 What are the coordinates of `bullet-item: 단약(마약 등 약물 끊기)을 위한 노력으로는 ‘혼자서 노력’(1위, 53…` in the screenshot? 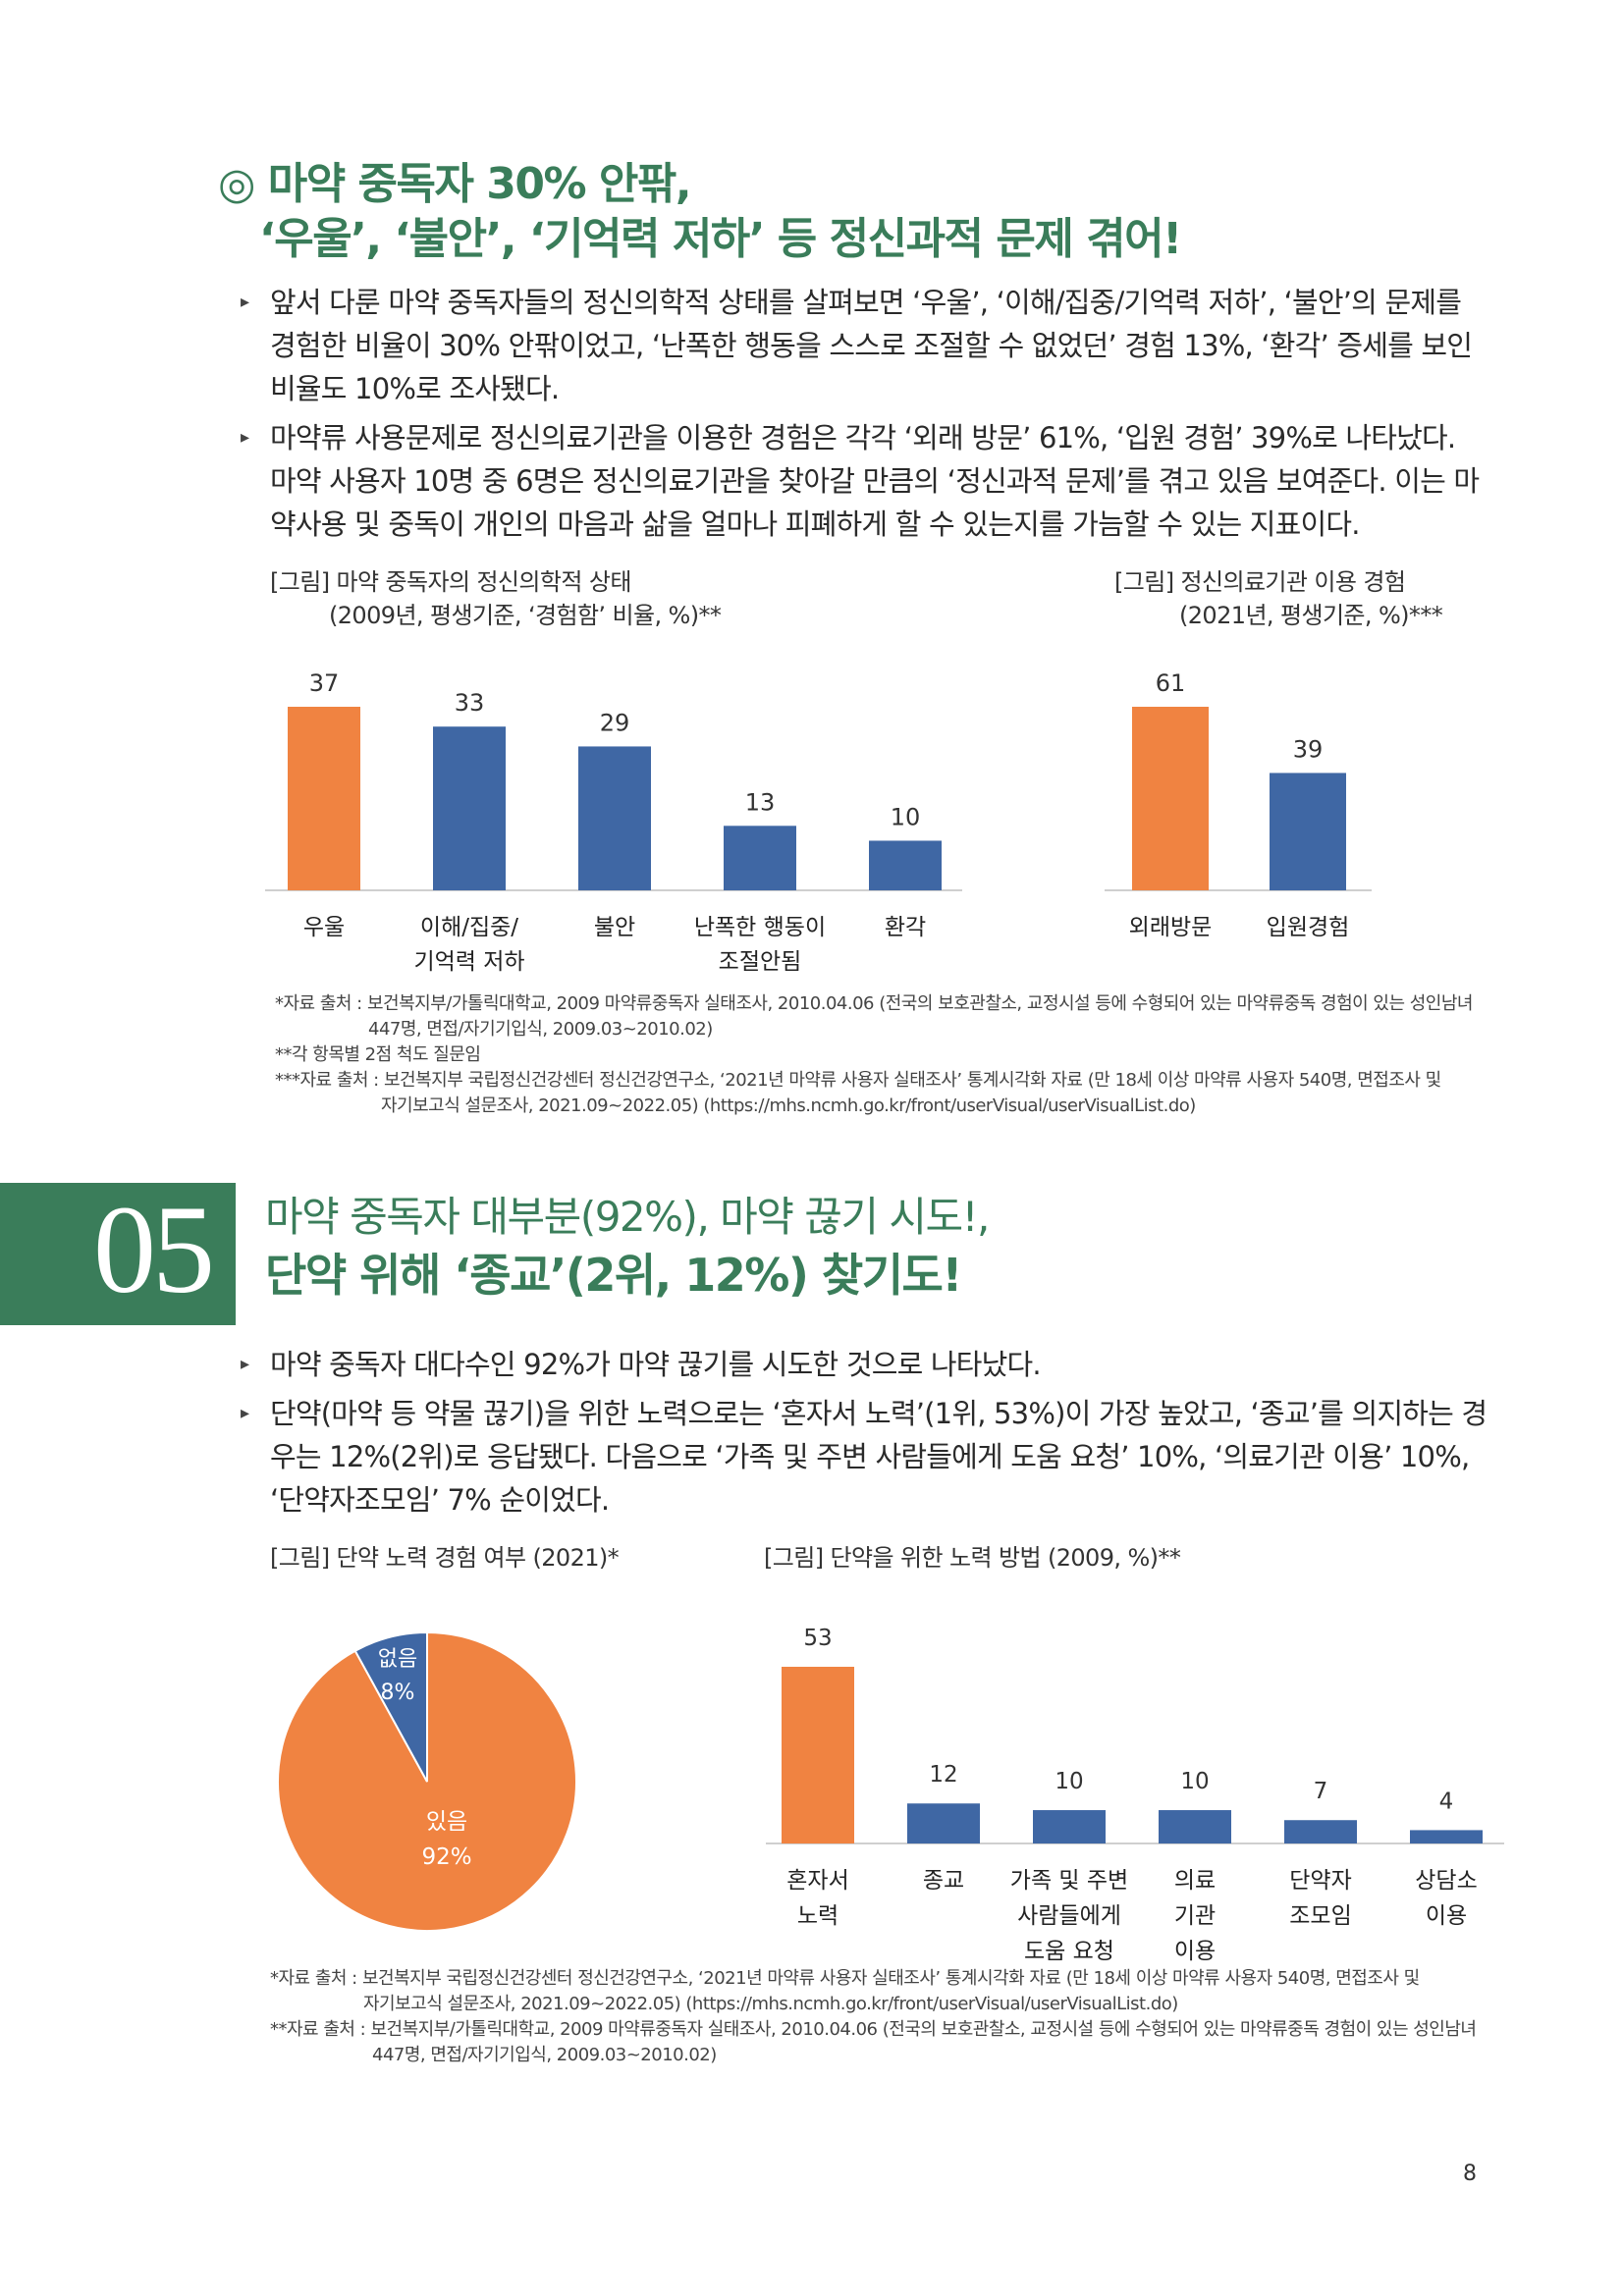 It's located at (864, 1457).